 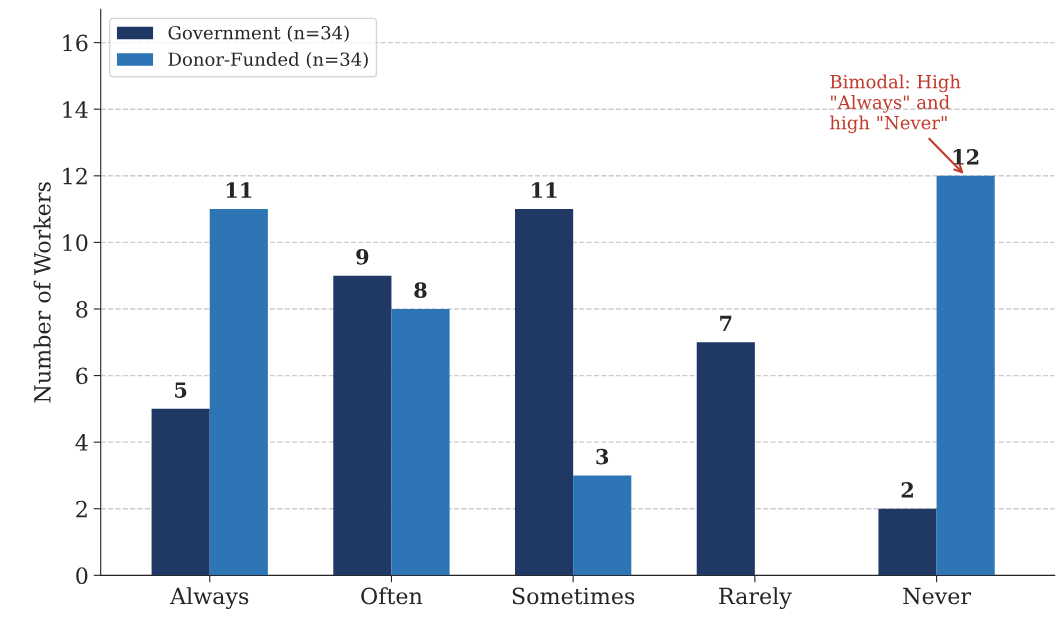 I want to click on data-label: 7, so click(x=726, y=323).